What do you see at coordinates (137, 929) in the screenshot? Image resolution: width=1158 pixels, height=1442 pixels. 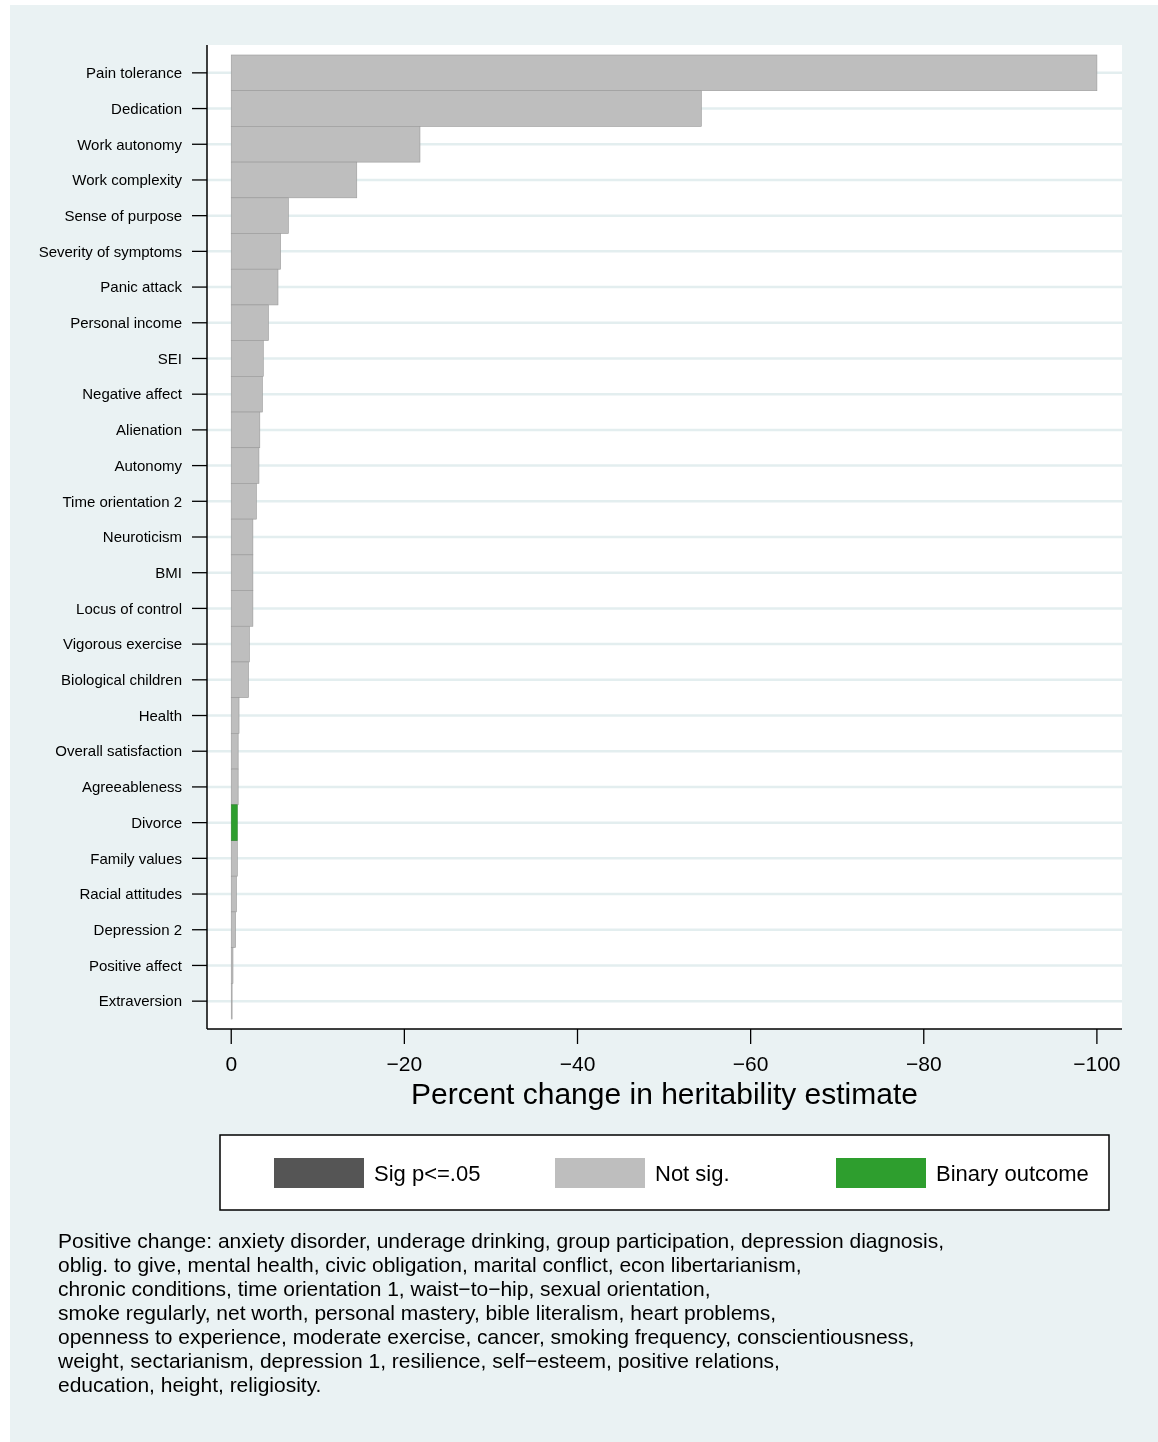 I see `y-tick-label: Depression 2` at bounding box center [137, 929].